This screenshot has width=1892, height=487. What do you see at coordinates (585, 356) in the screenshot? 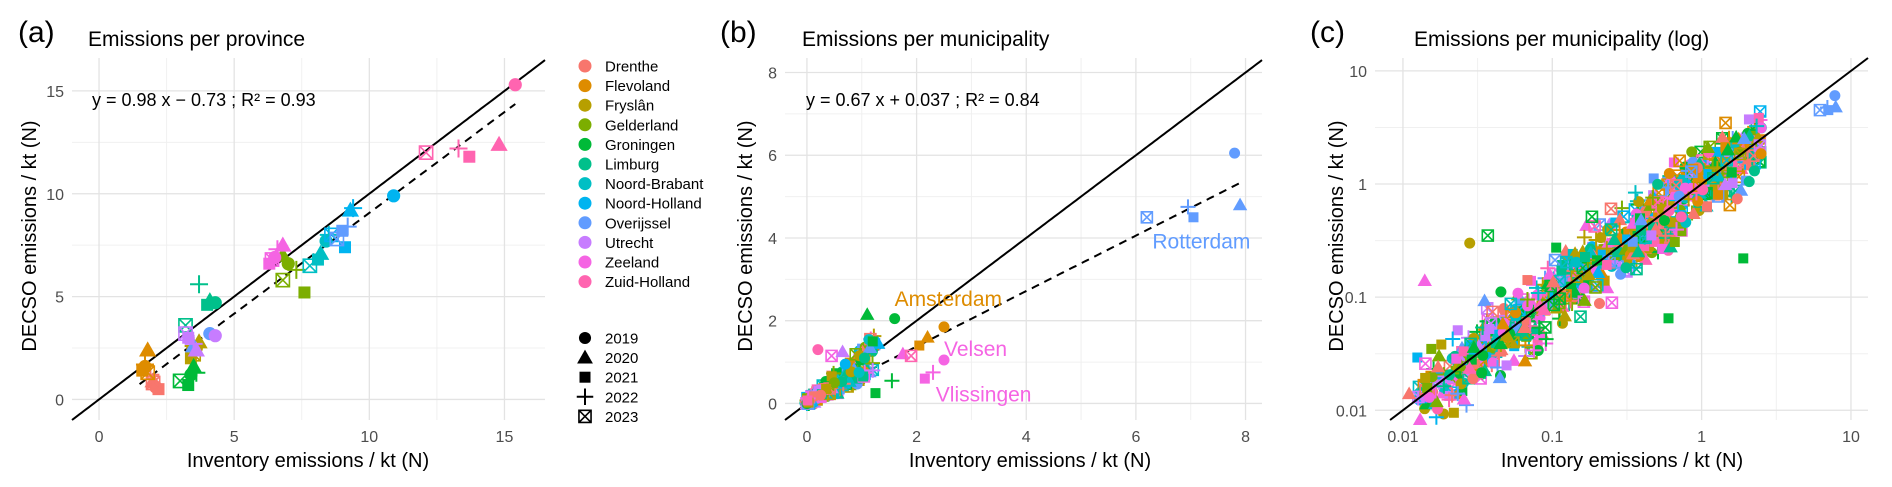
I see `legend-shape-triangle` at bounding box center [585, 356].